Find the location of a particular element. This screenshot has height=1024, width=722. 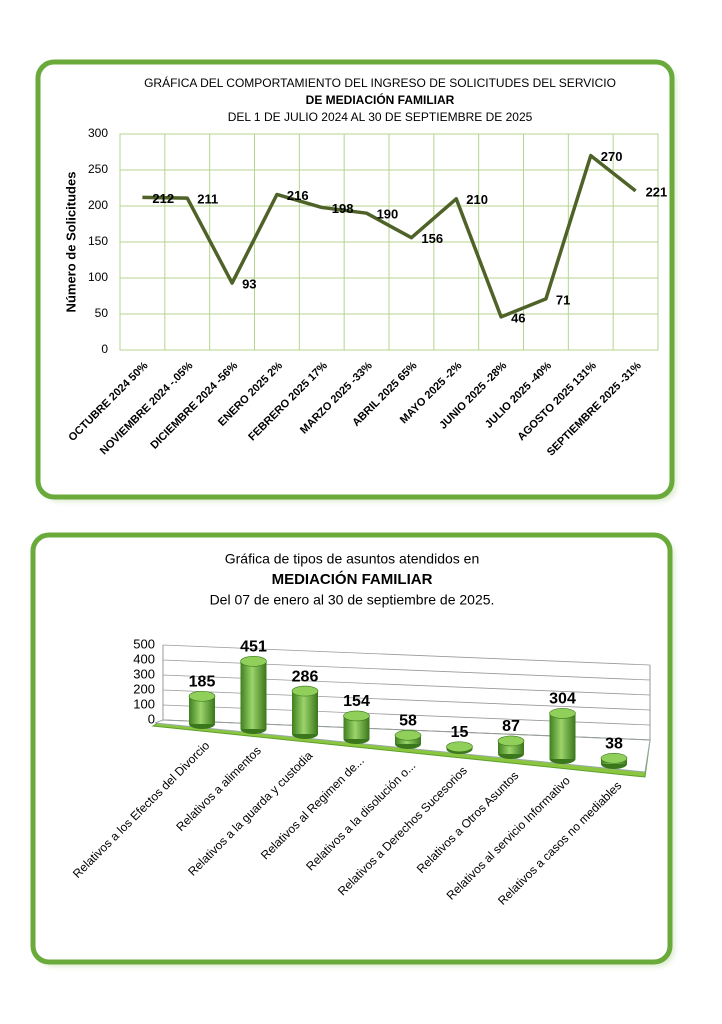

data-label: 15 is located at coordinates (460, 732).